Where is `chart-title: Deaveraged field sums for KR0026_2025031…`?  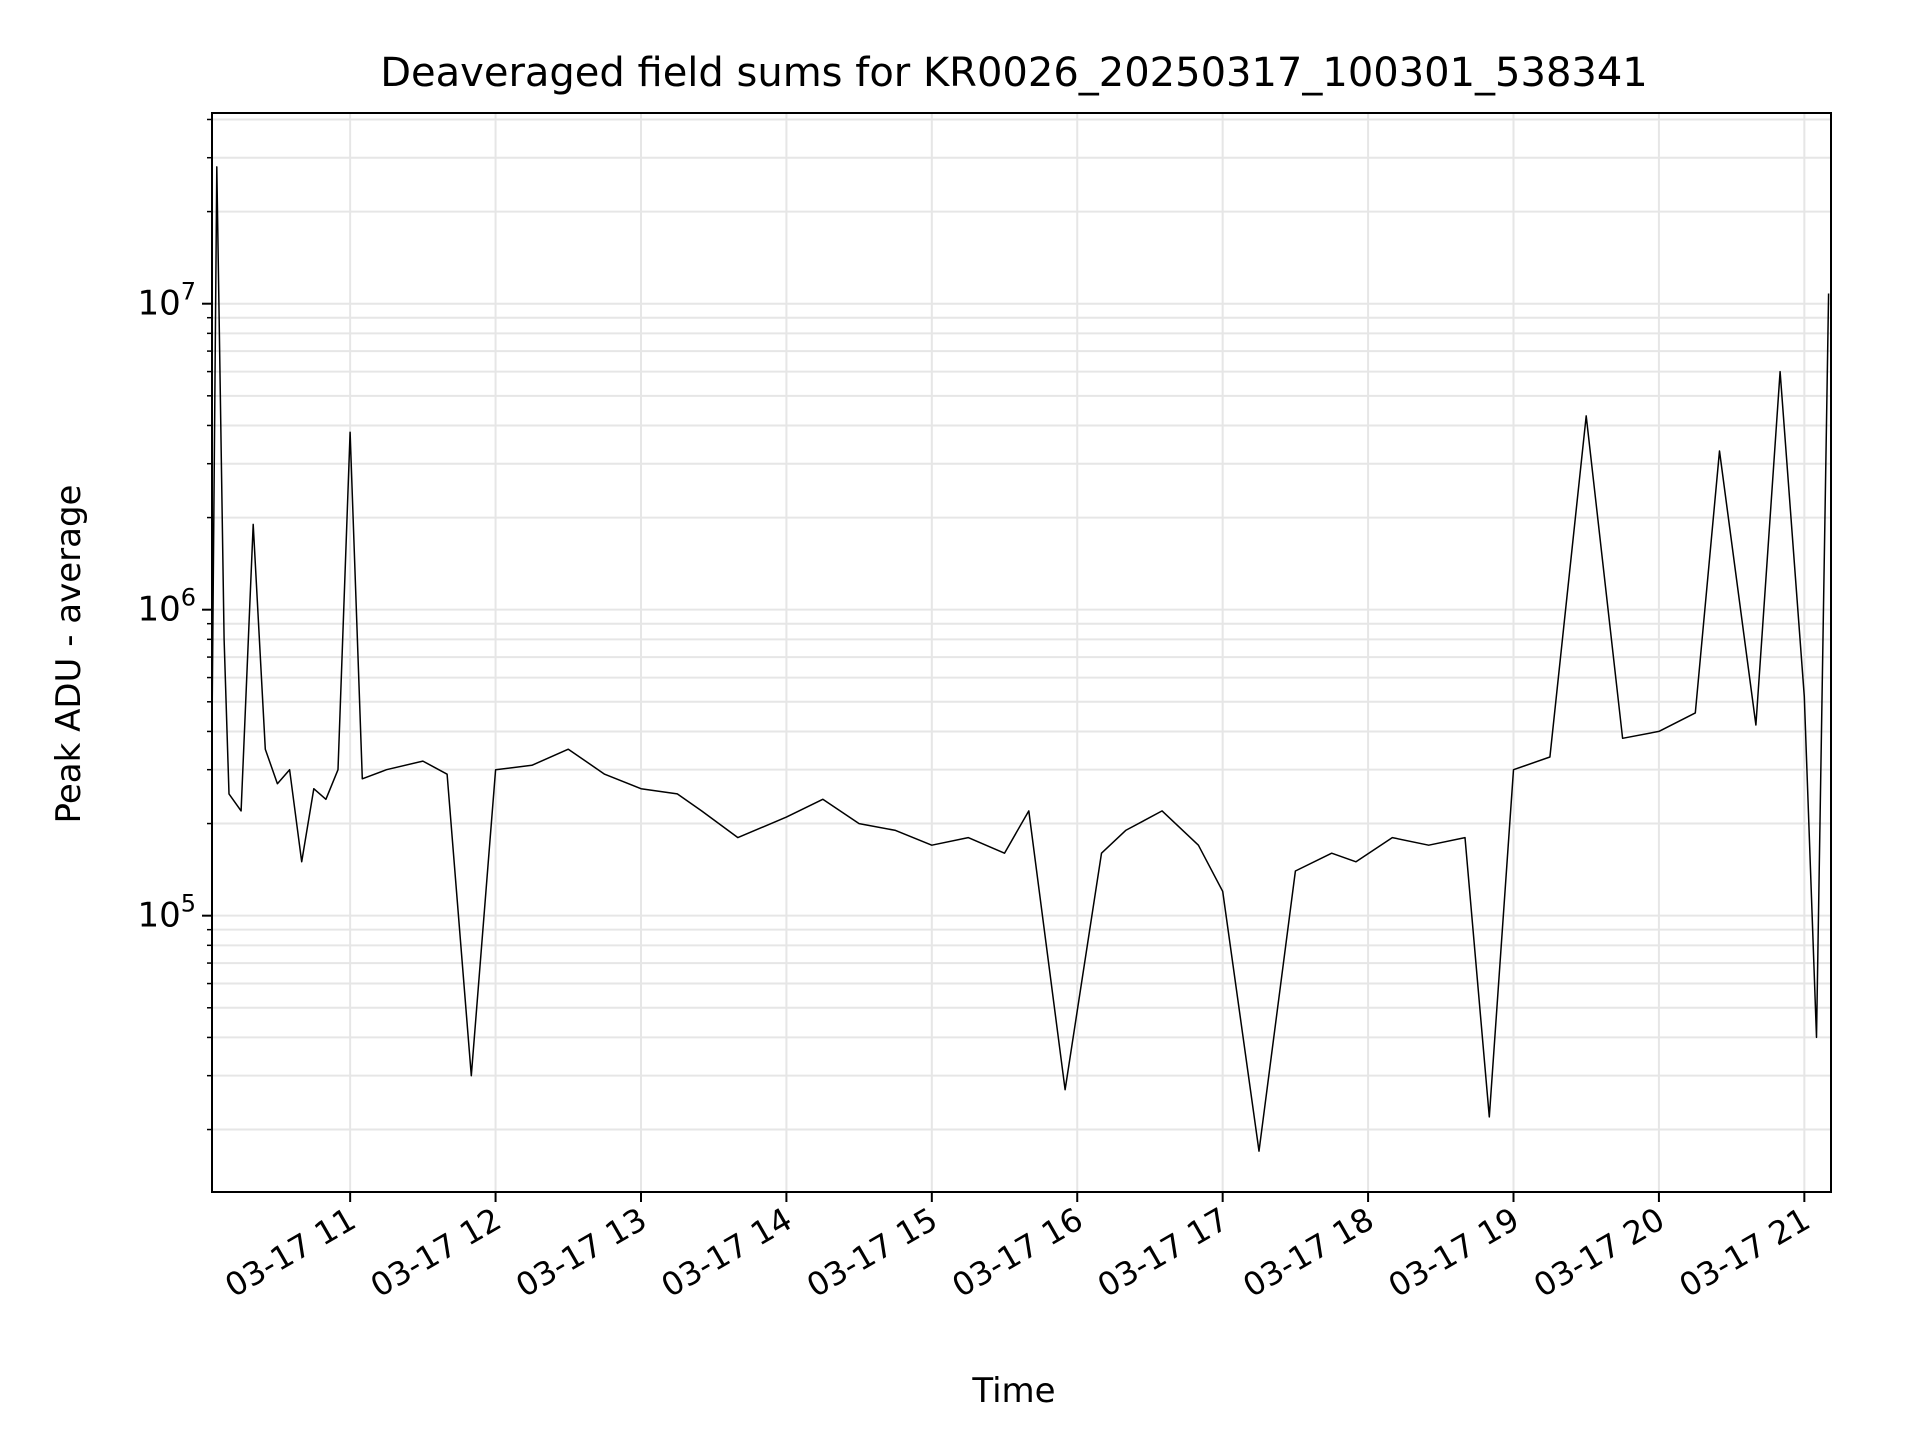 chart-title: Deaveraged field sums for KR0026_2025031… is located at coordinates (1014, 73).